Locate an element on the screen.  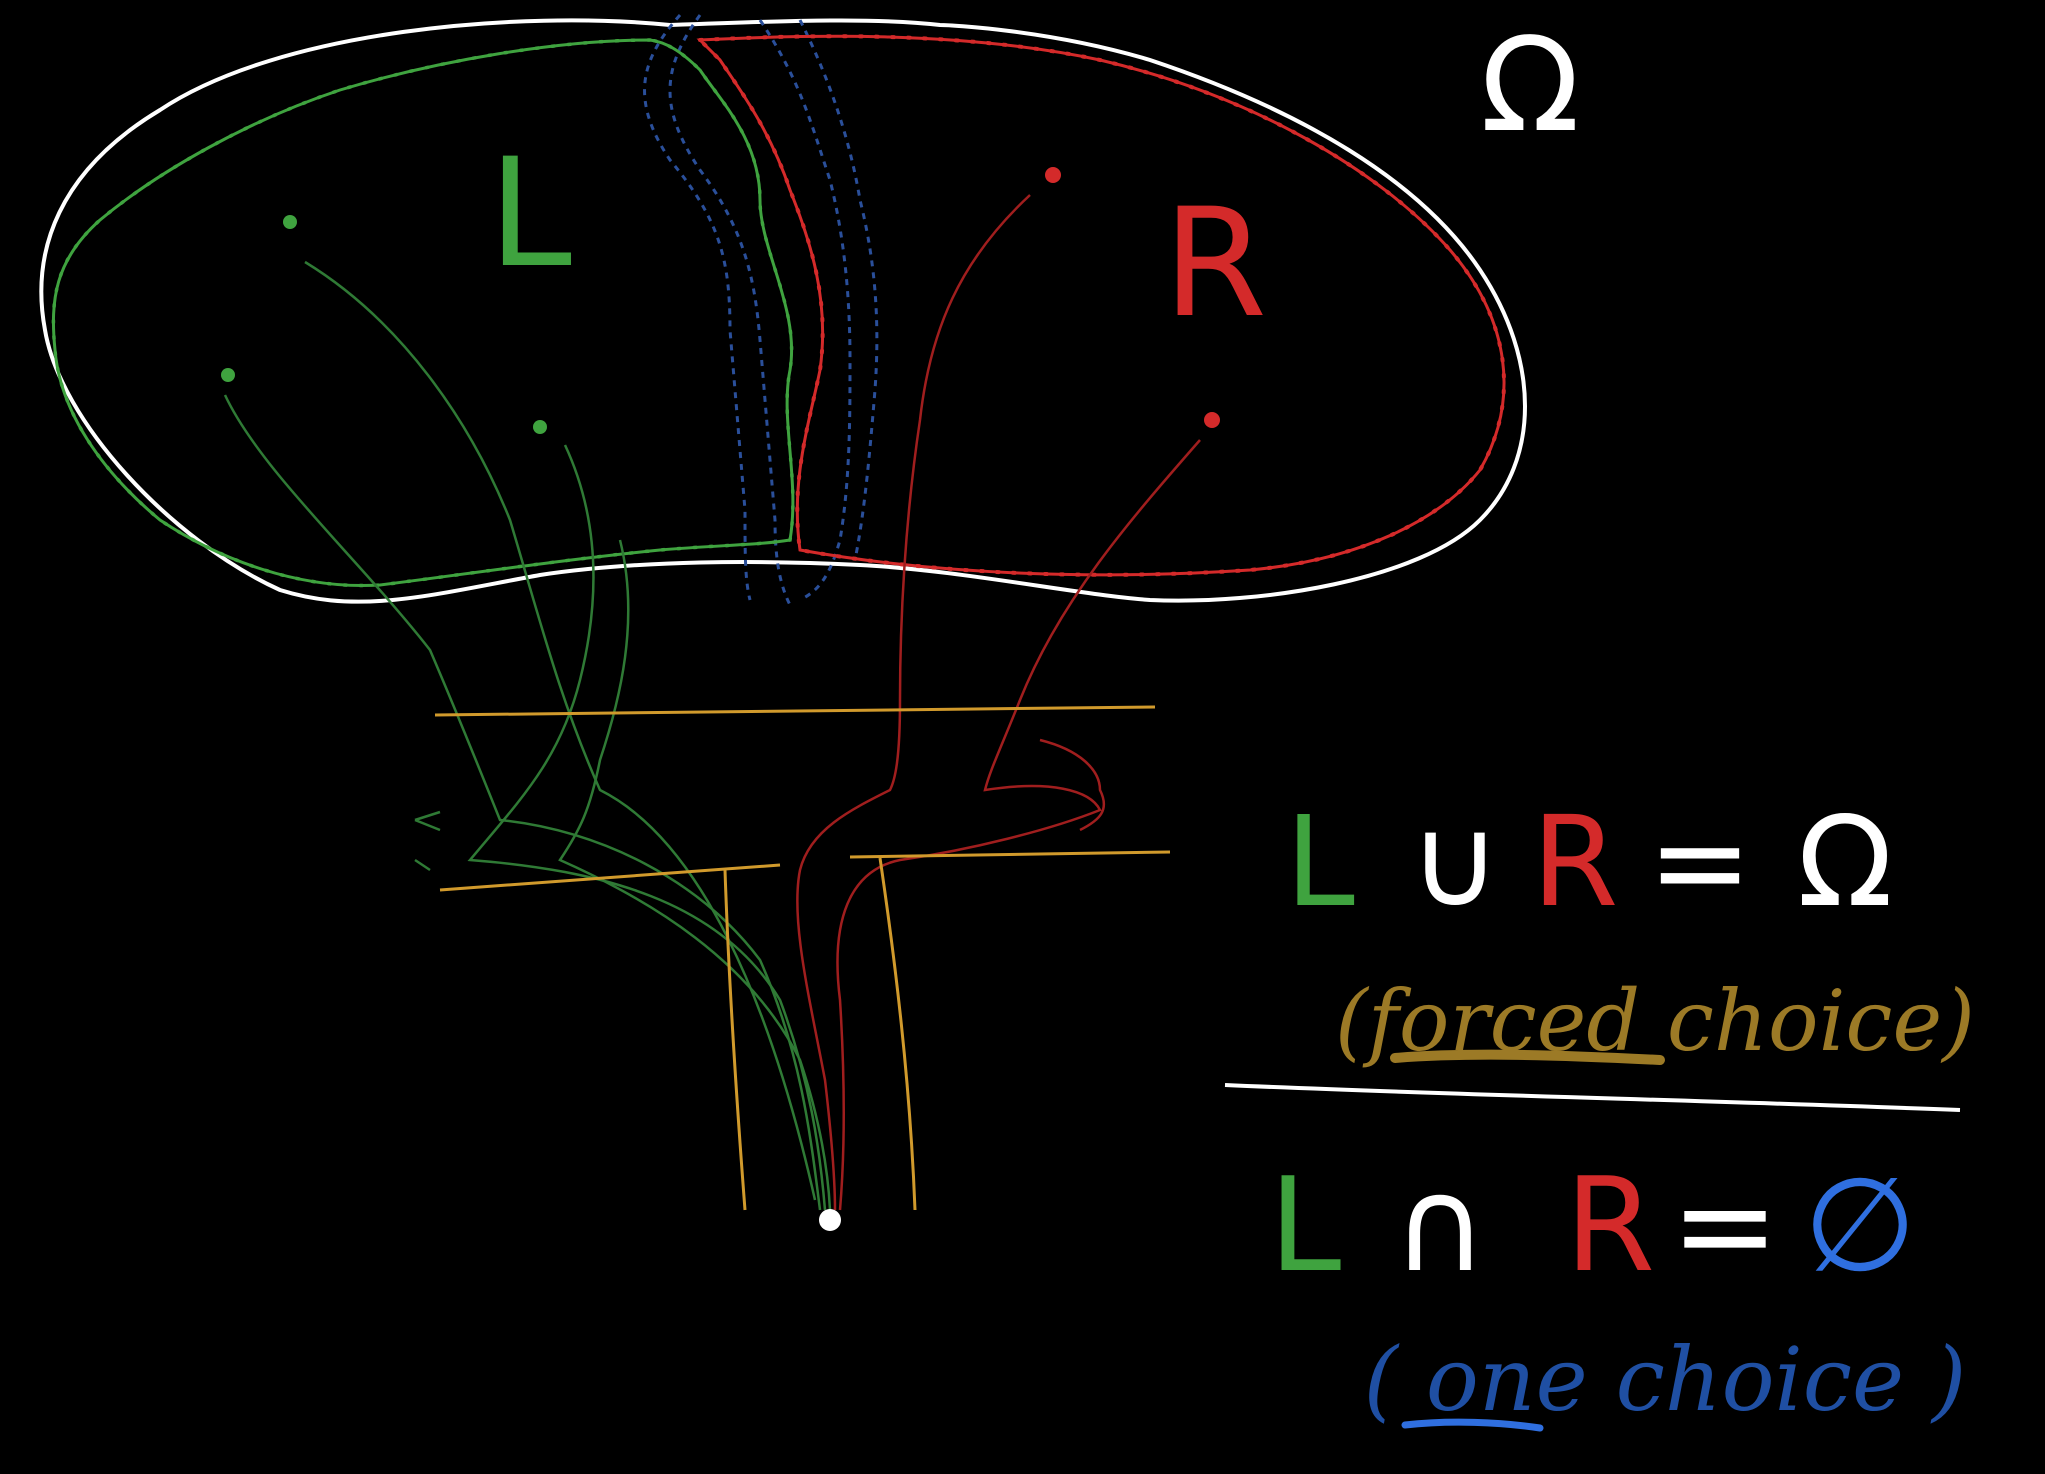
equation-separator is located at coordinates (1592, 1097).